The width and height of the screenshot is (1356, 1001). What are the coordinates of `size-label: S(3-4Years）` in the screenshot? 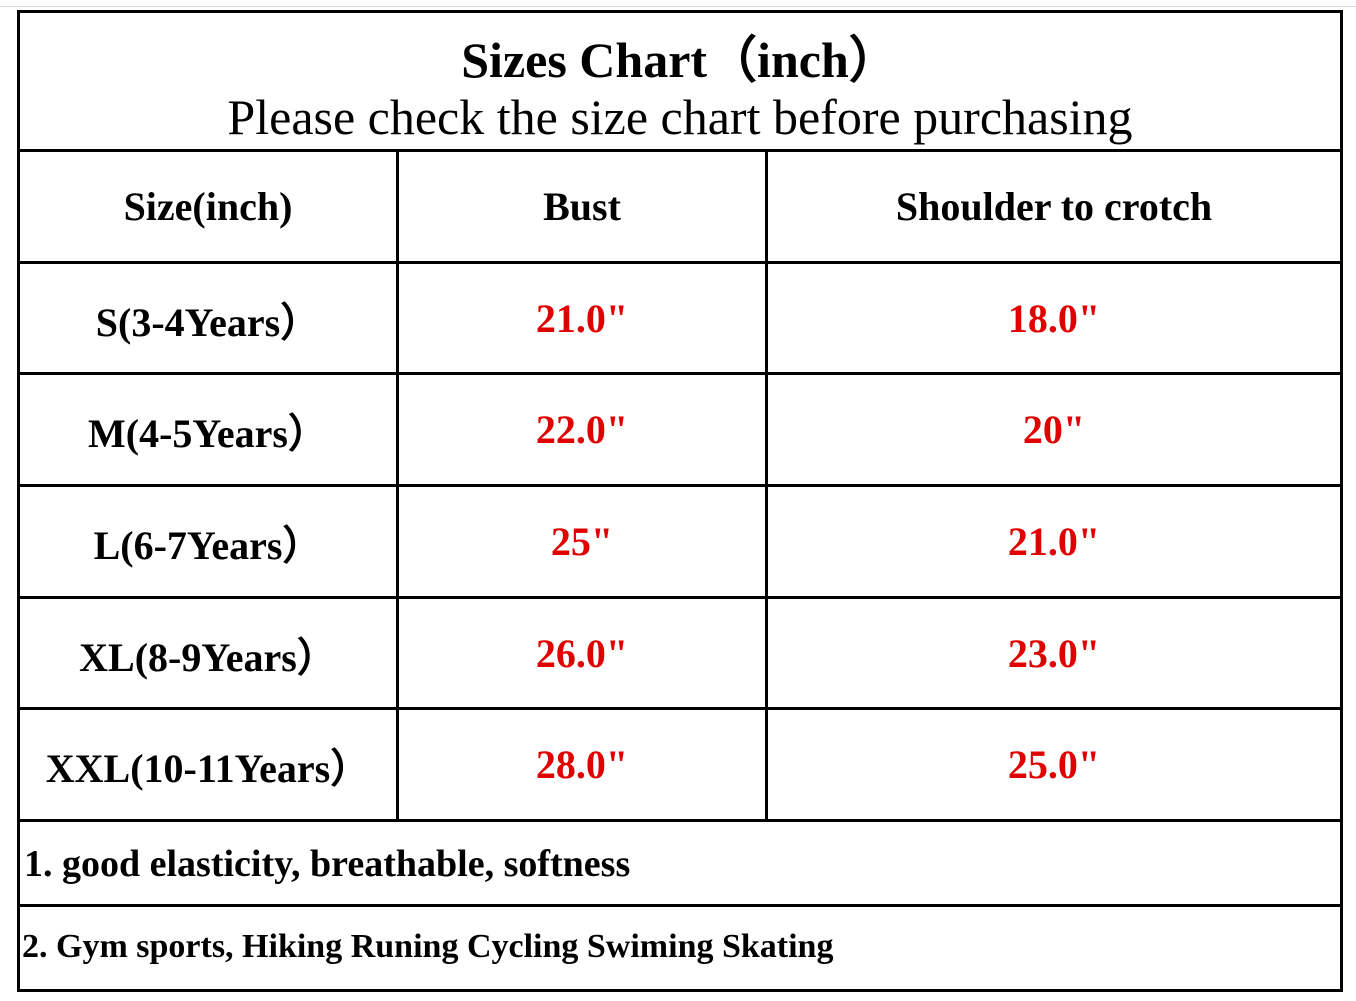 It's located at (208, 322).